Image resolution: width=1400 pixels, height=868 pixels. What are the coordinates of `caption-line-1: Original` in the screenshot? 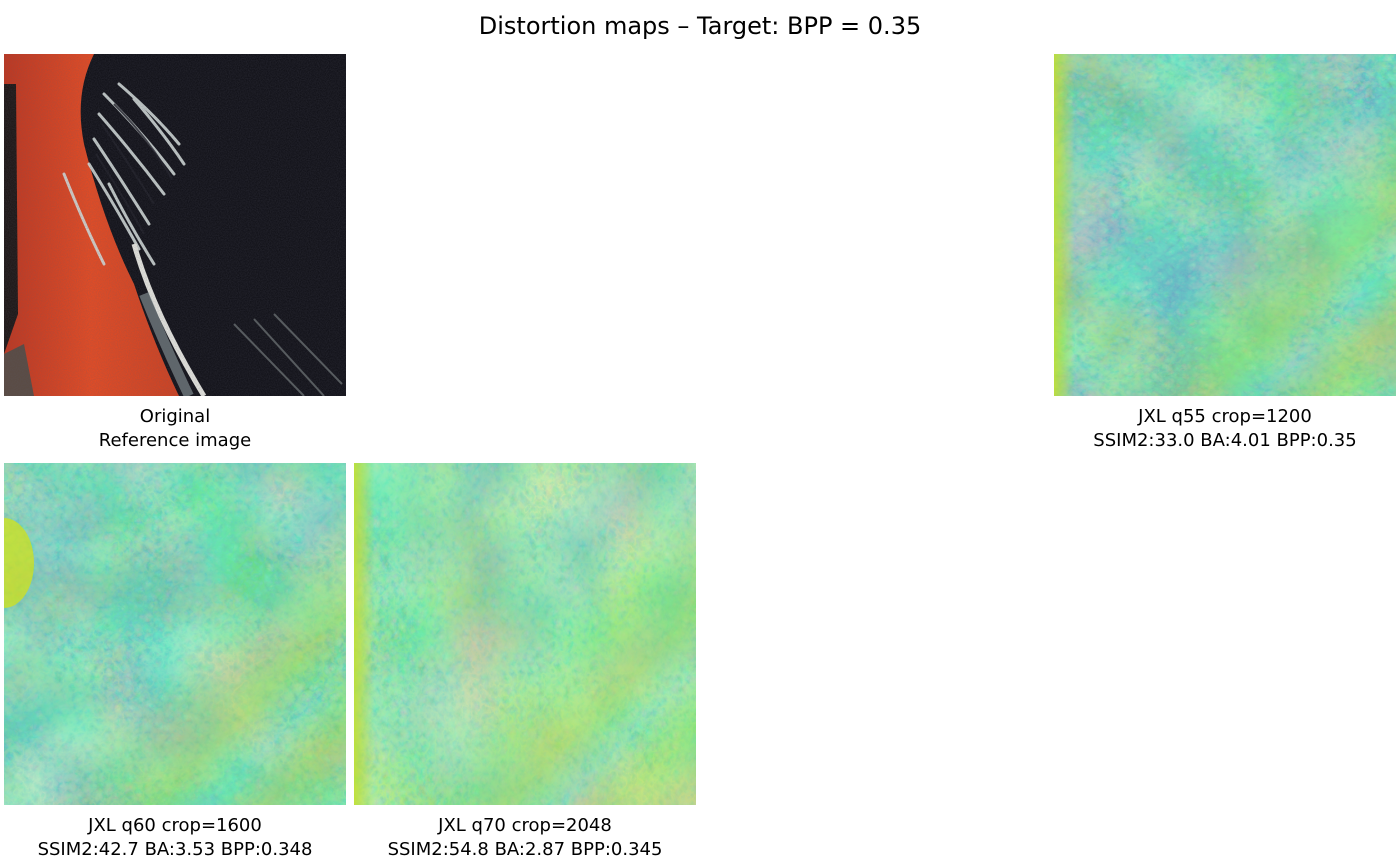 It's located at (175, 416).